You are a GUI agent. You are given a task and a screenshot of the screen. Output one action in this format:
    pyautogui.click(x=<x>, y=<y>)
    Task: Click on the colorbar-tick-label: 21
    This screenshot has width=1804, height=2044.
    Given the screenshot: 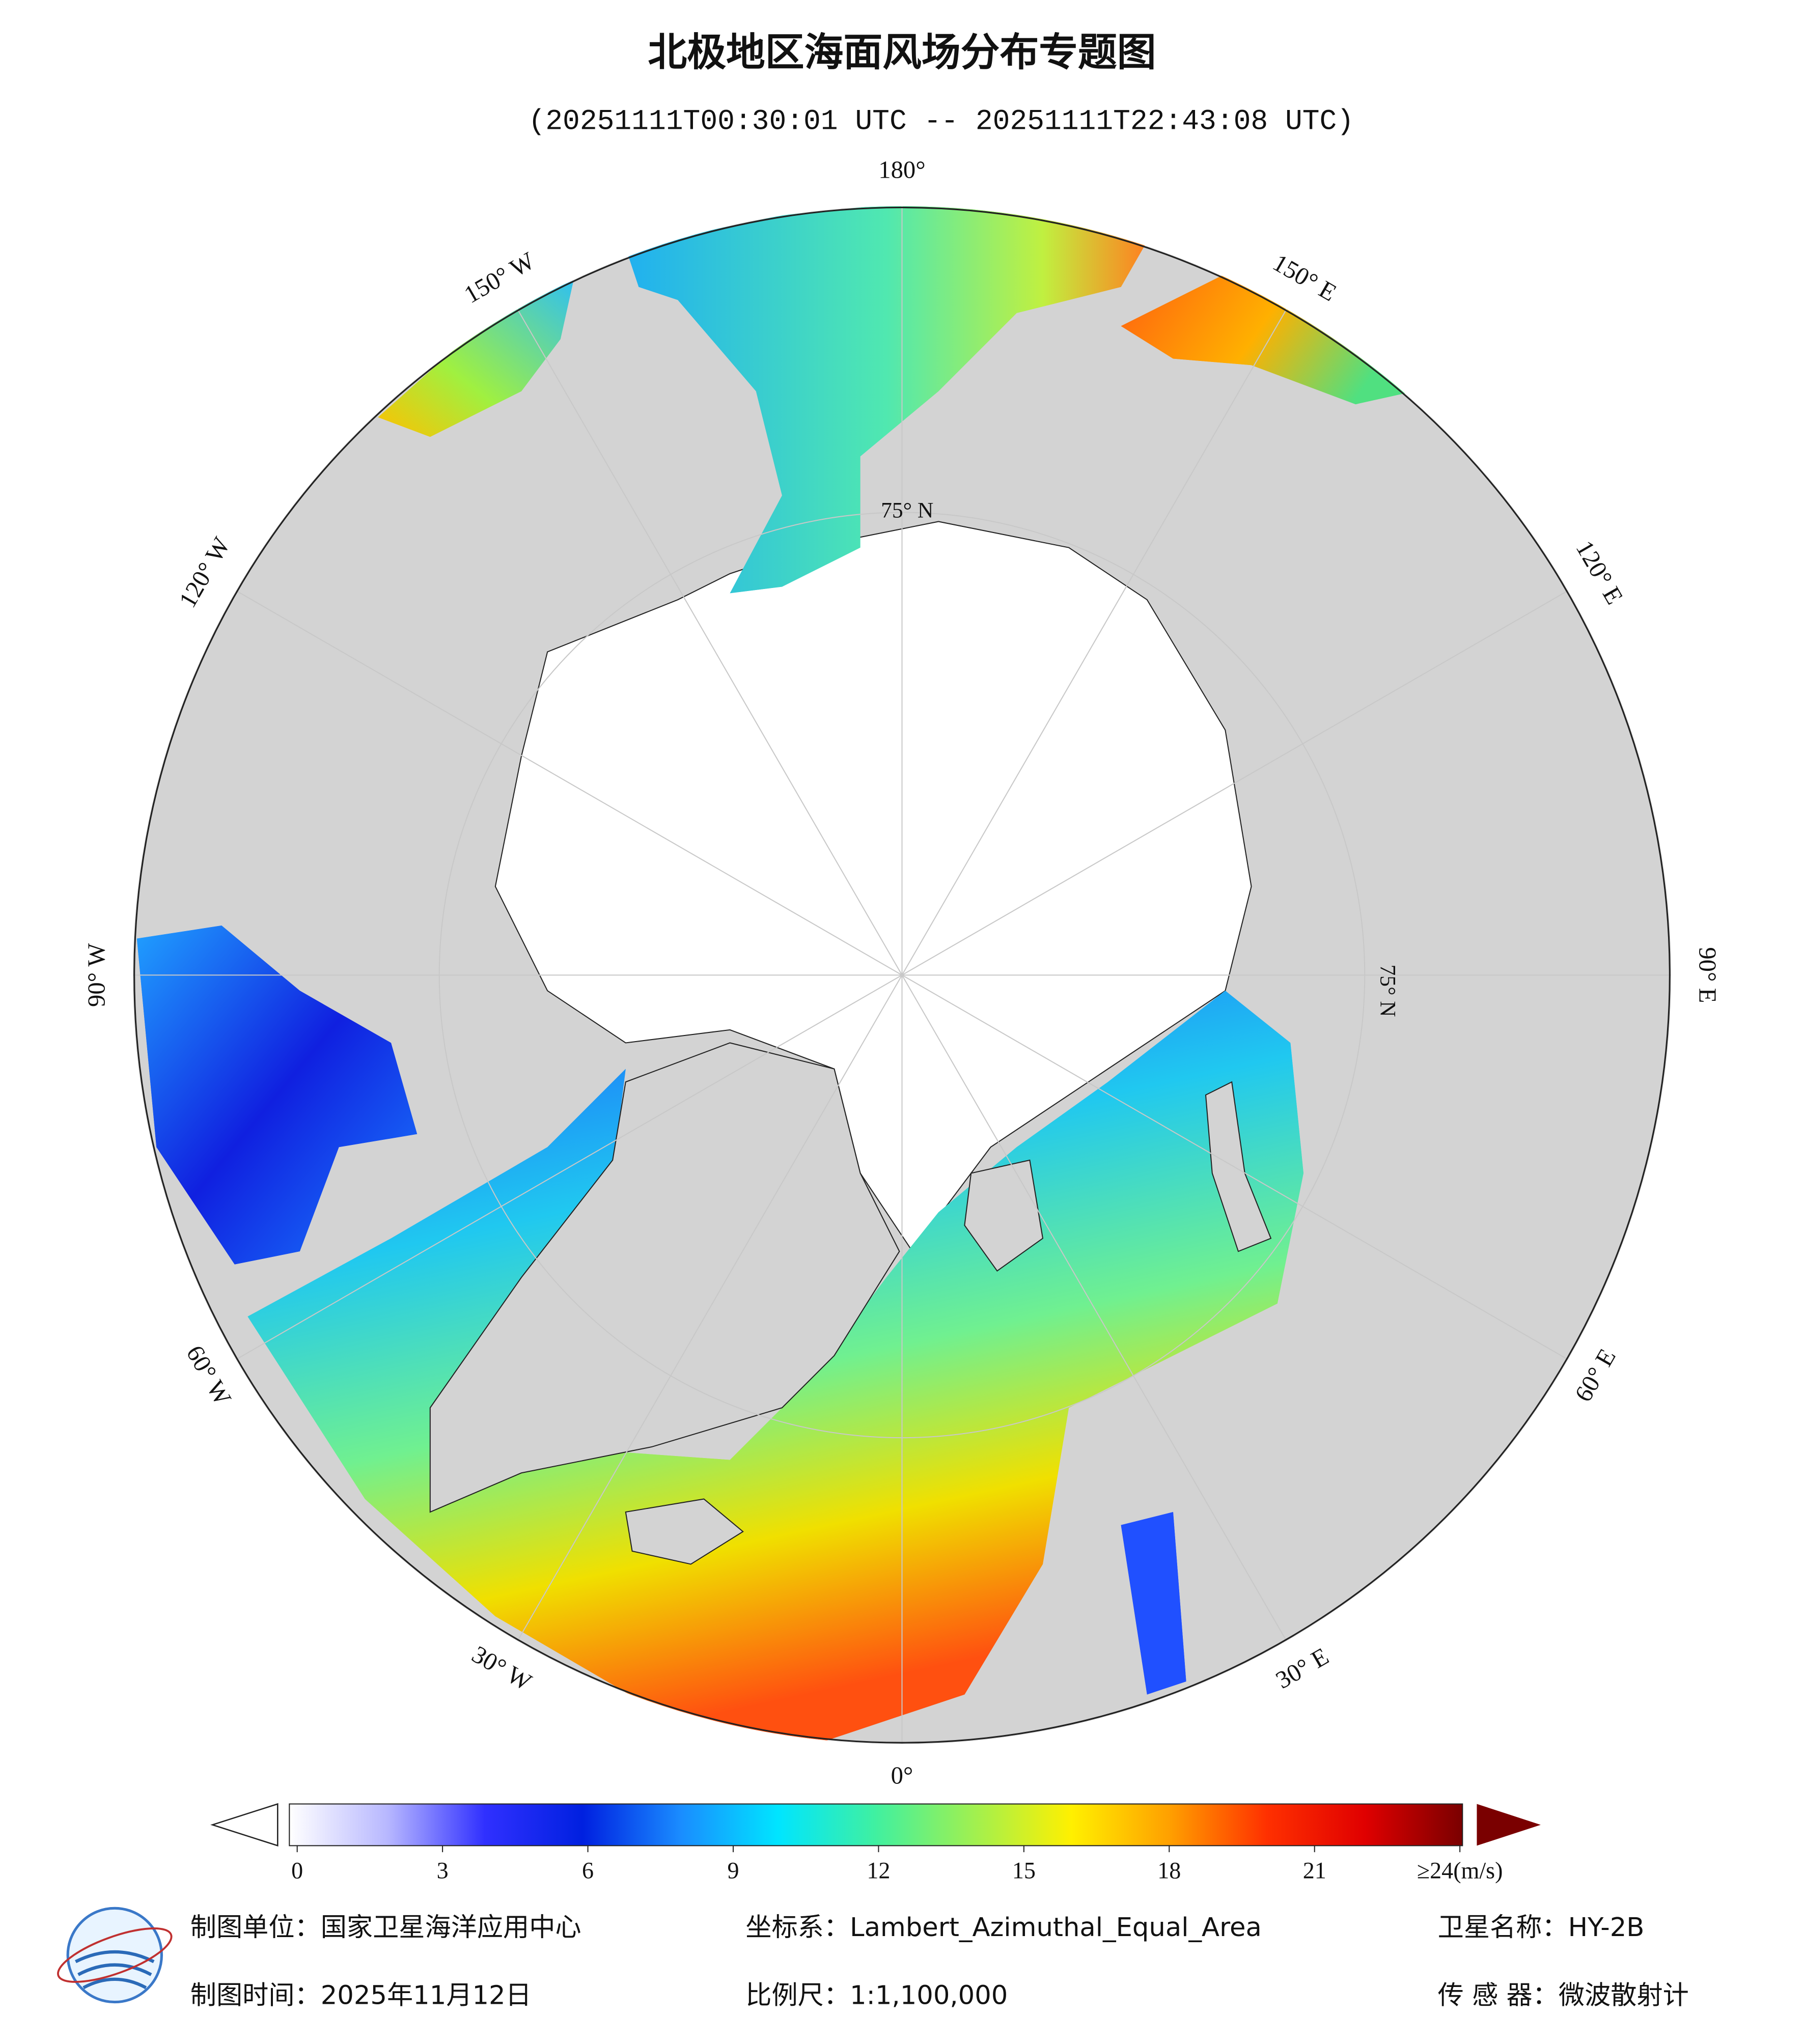 What is the action you would take?
    pyautogui.click(x=1314, y=1871)
    